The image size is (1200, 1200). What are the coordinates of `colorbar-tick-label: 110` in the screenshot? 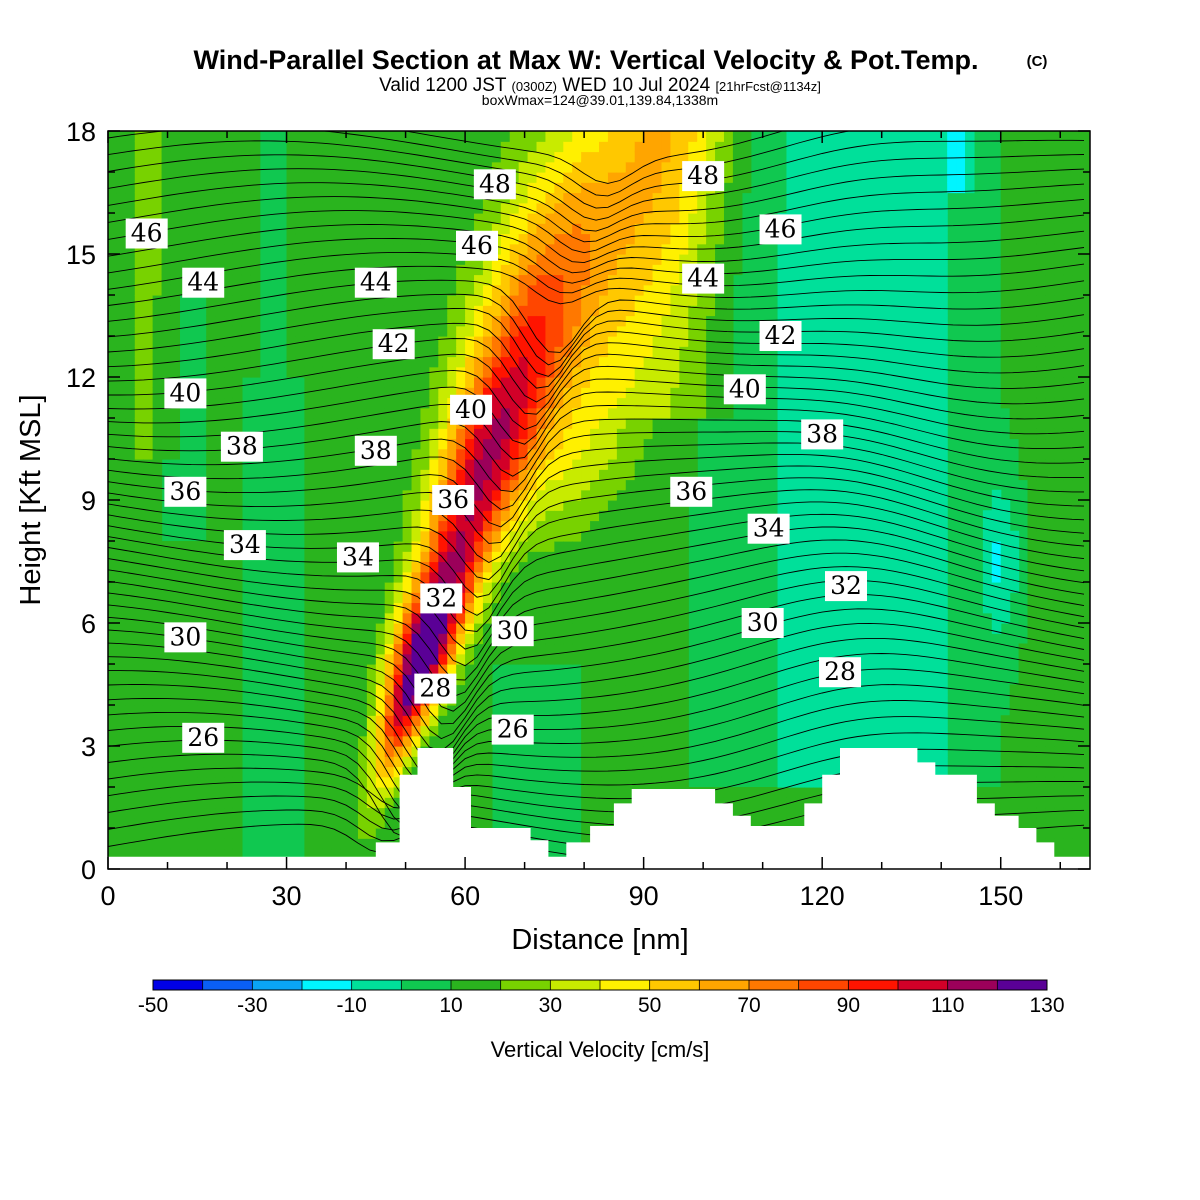 It's located at (947, 1005).